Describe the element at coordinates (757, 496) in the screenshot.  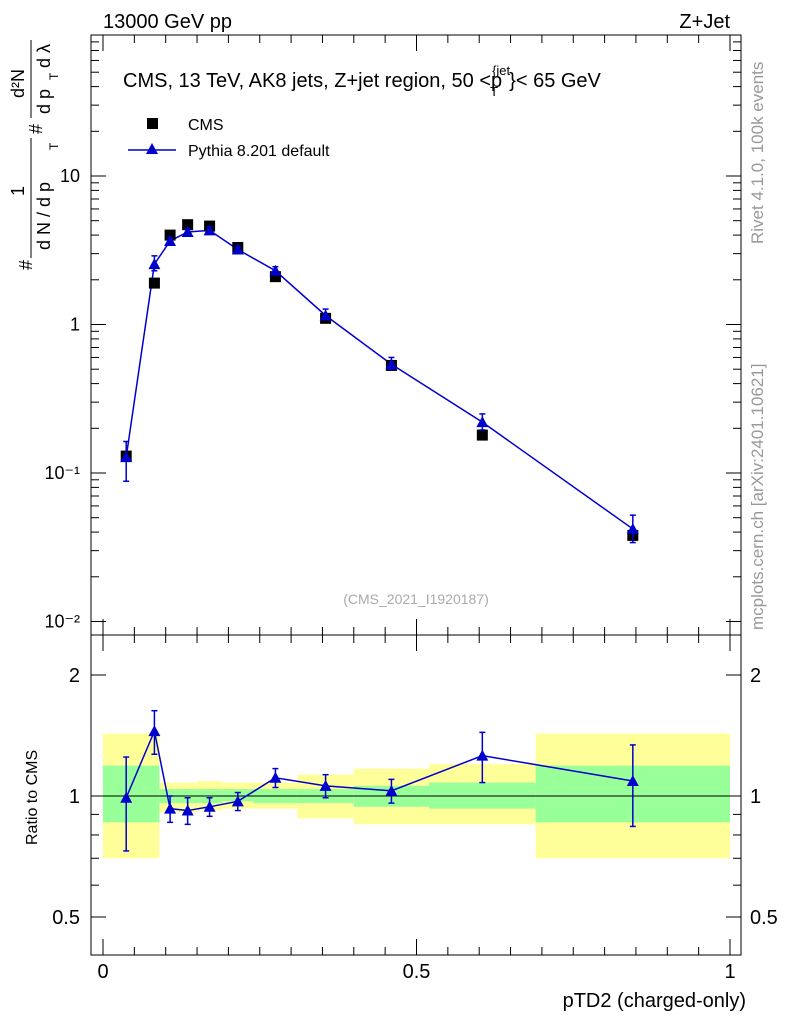
I see `source-info: mcplots.cern.ch [arXiv:2401.10621]` at that location.